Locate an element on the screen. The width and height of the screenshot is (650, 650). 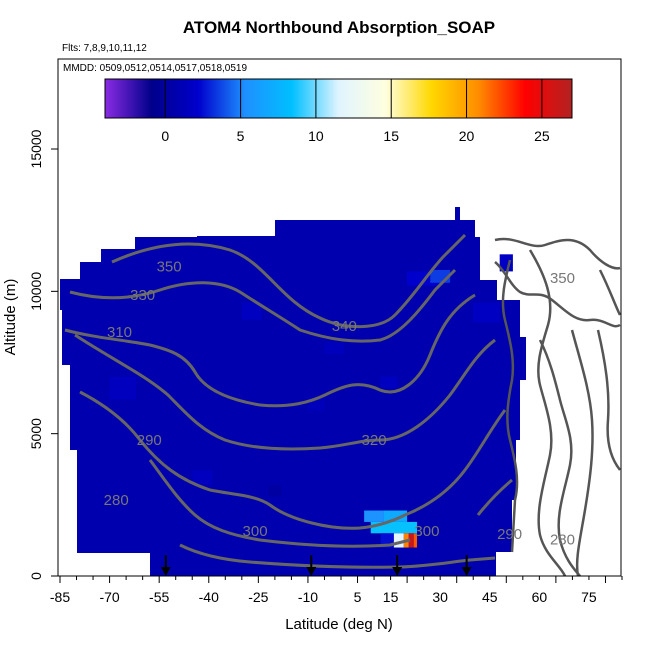
x-tick-label: -55 is located at coordinates (159, 597).